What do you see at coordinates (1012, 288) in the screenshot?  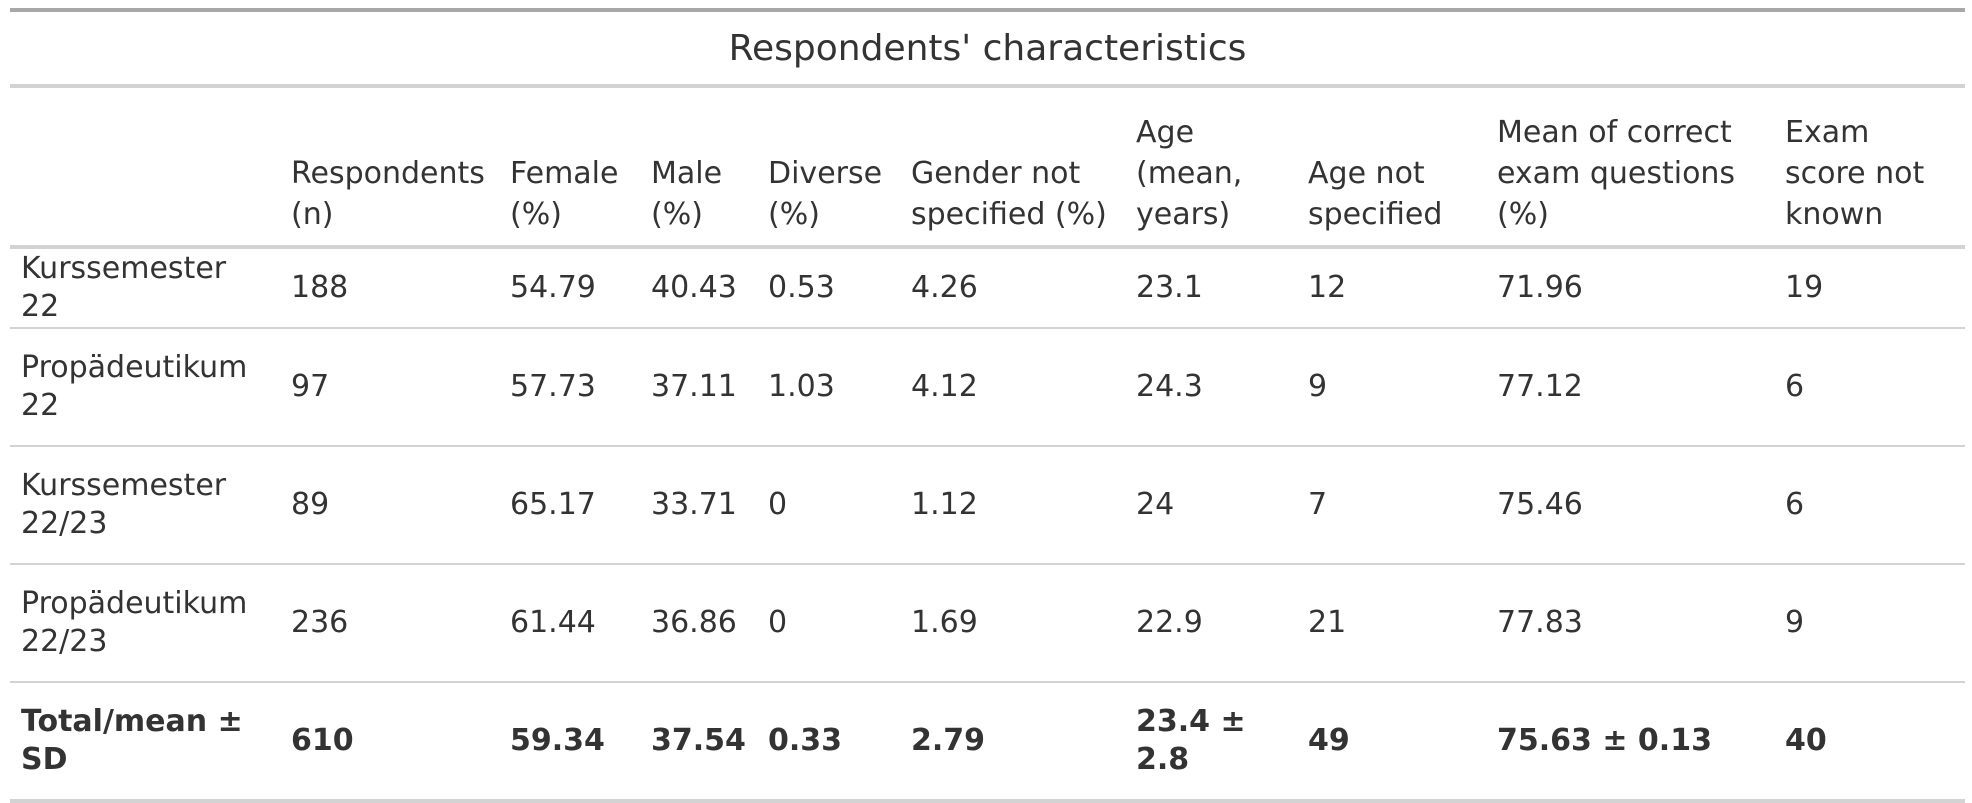 I see `cell-gender-not-specified: 4.26` at bounding box center [1012, 288].